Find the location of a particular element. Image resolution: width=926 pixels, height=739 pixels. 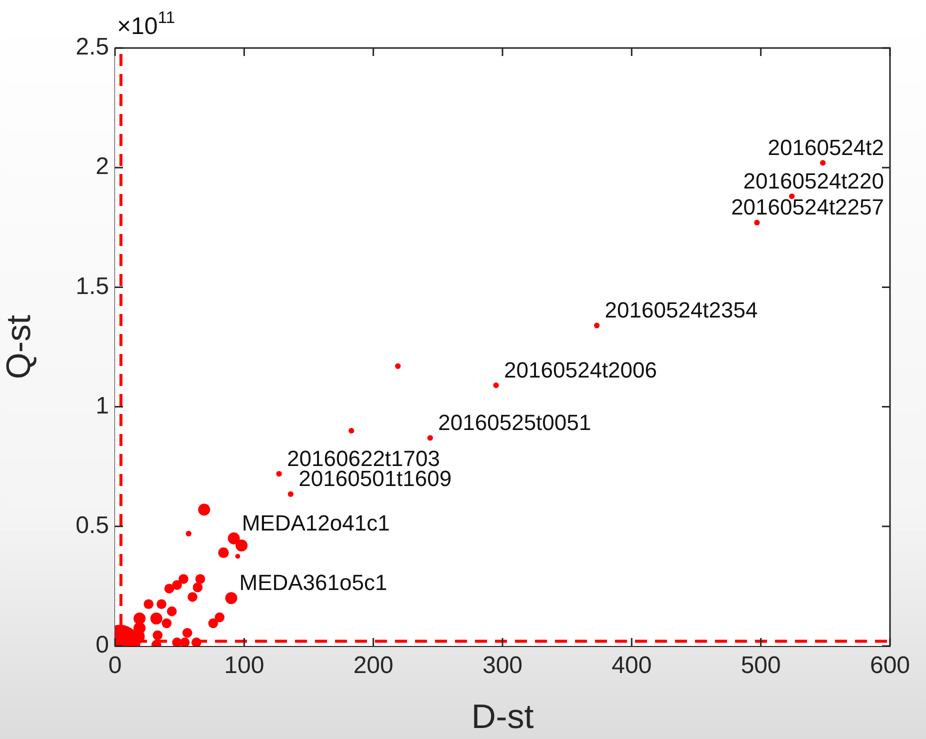

x-tick-label: 200 is located at coordinates (373, 666).